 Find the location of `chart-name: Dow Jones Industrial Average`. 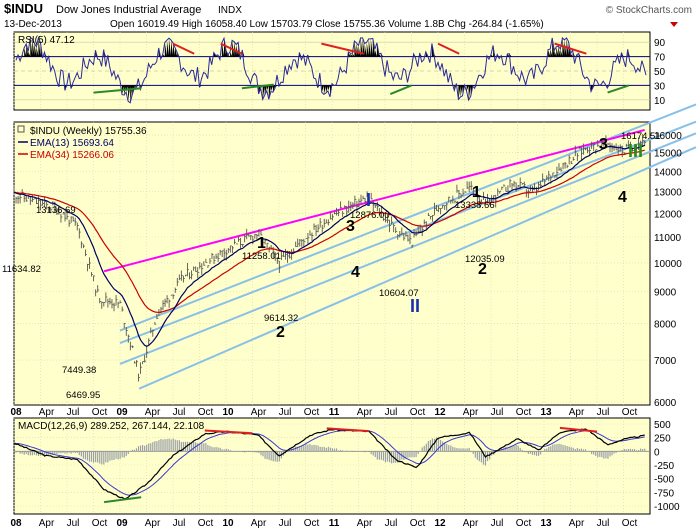

chart-name: Dow Jones Industrial Average is located at coordinates (128, 10).